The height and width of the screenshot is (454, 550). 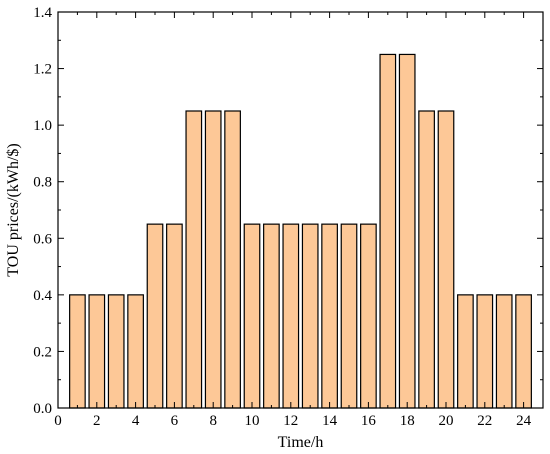 What do you see at coordinates (484, 421) in the screenshot?
I see `x-tick-label: 22` at bounding box center [484, 421].